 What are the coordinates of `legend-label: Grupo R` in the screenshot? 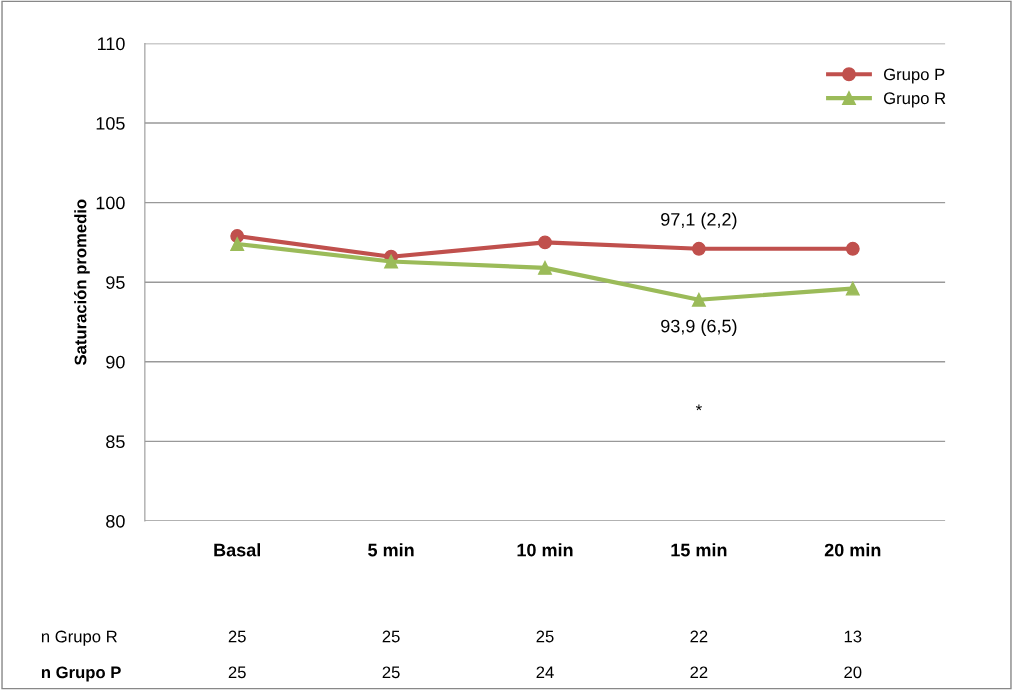 It's located at (914, 100).